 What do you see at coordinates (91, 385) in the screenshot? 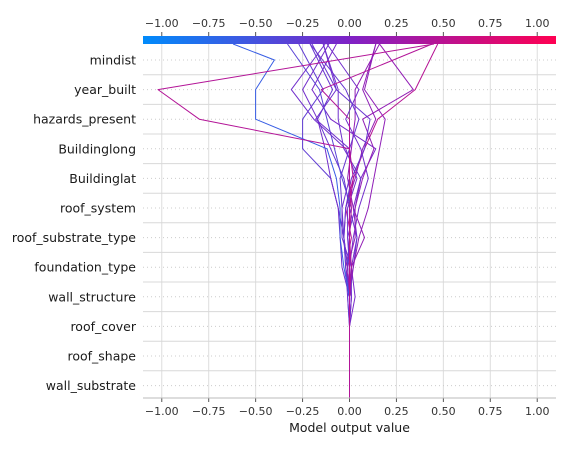
I see `feature-label: wall_substrate` at bounding box center [91, 385].